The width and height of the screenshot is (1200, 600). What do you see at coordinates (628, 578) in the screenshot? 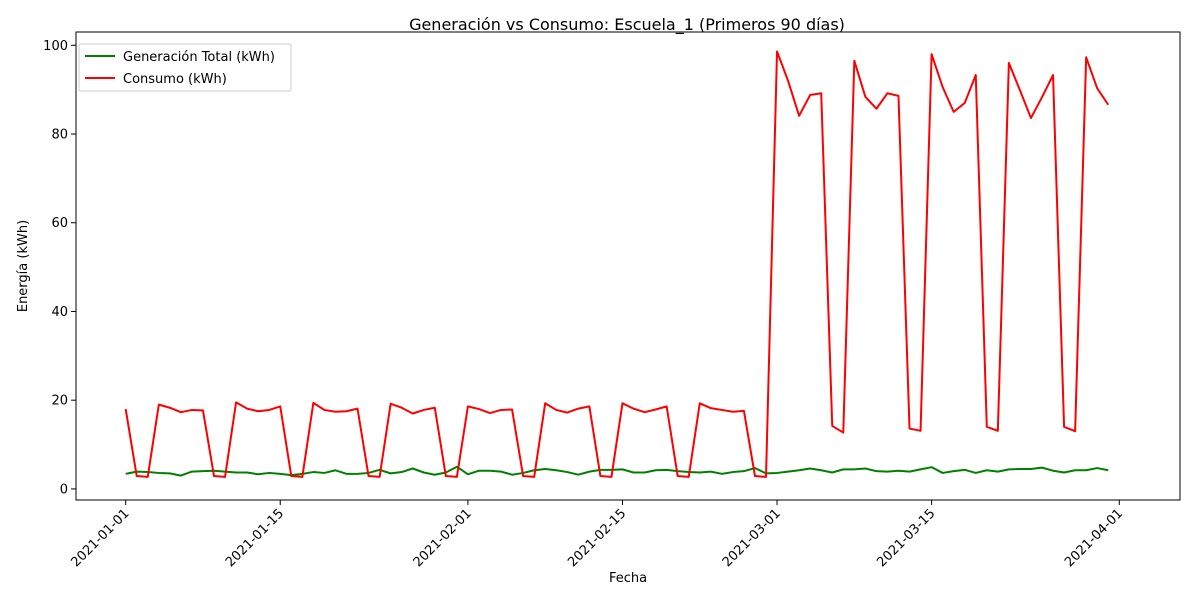
I see `x-axis-label: Fecha` at bounding box center [628, 578].